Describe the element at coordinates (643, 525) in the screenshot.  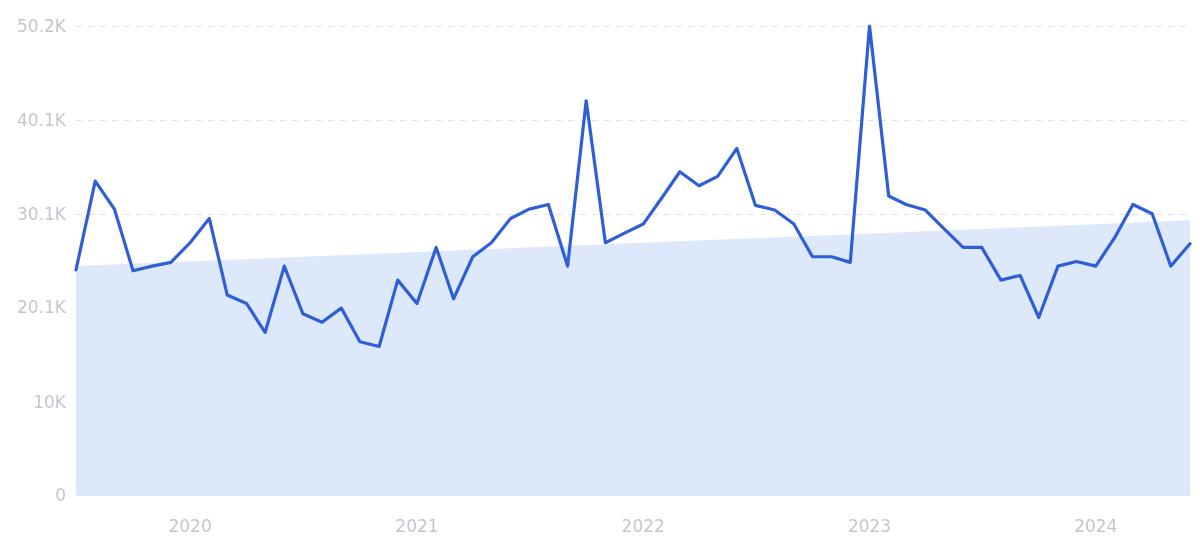
I see `x-tick-label: 2022` at that location.